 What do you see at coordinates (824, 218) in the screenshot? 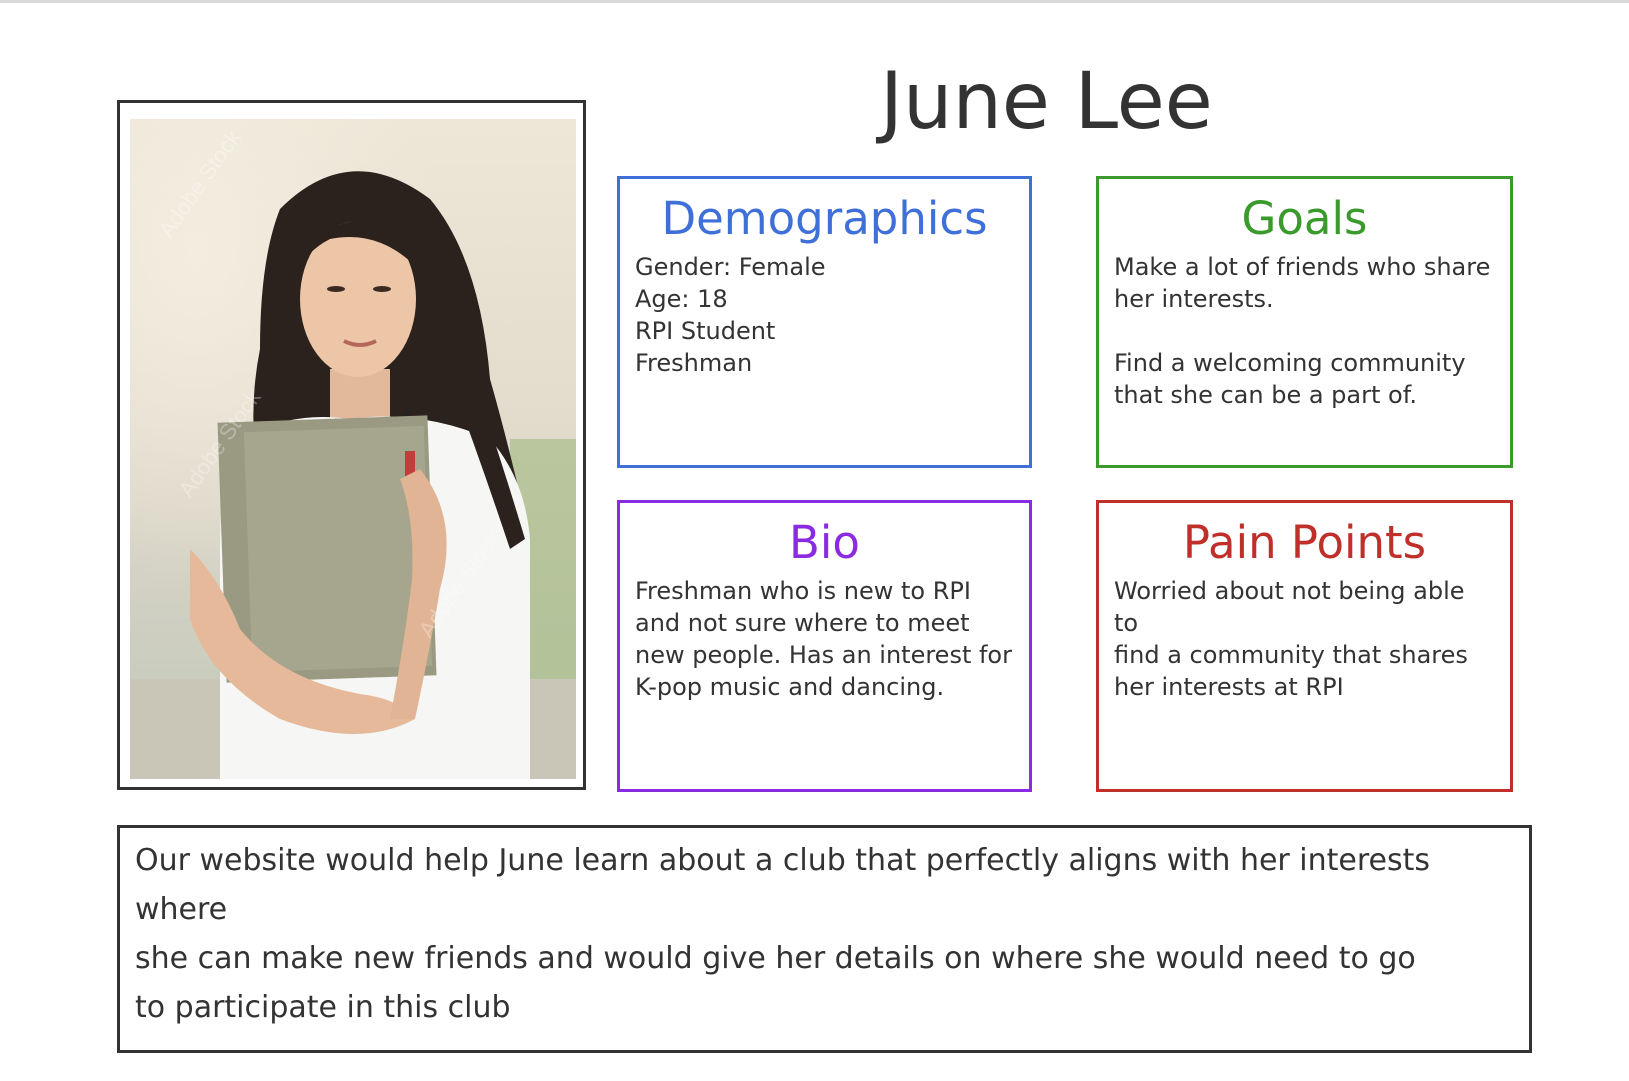
I see `demographics-title: Demographics` at bounding box center [824, 218].